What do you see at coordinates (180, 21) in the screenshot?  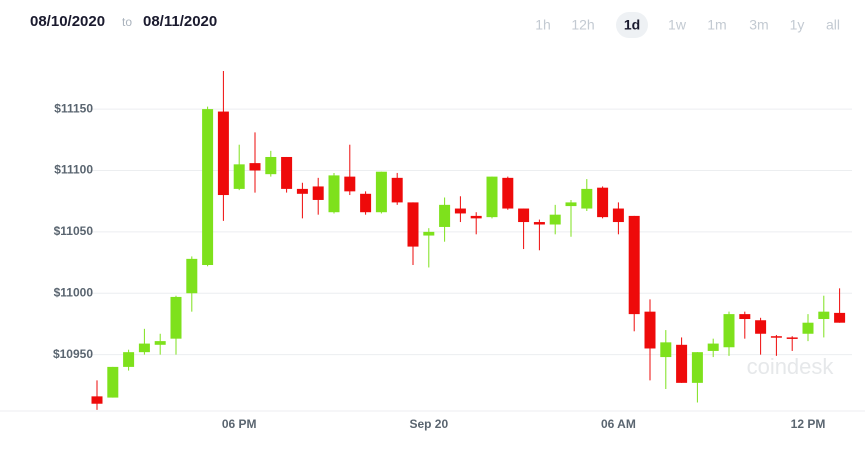 I see `date-to: 08/11/2020` at bounding box center [180, 21].